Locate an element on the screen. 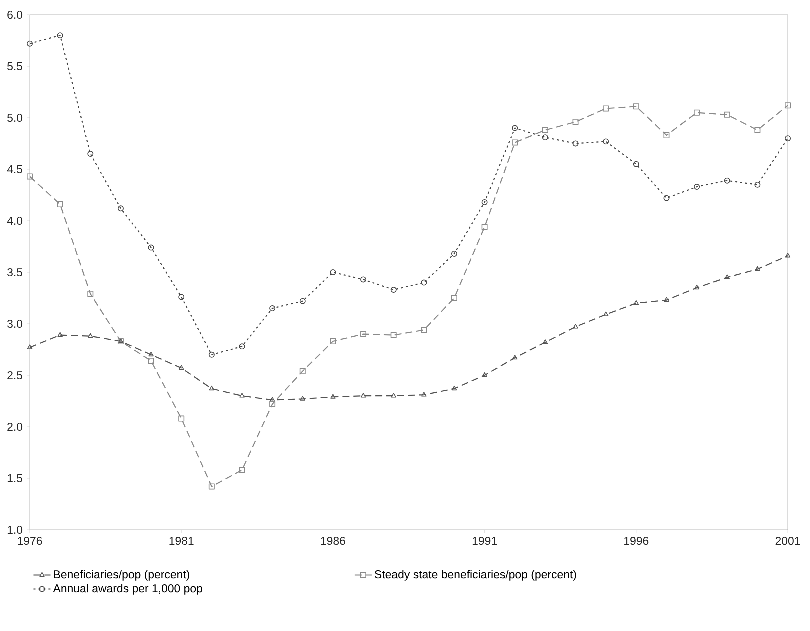 This screenshot has height=631, width=810. y-tick-label: 3.0 is located at coordinates (15, 324).